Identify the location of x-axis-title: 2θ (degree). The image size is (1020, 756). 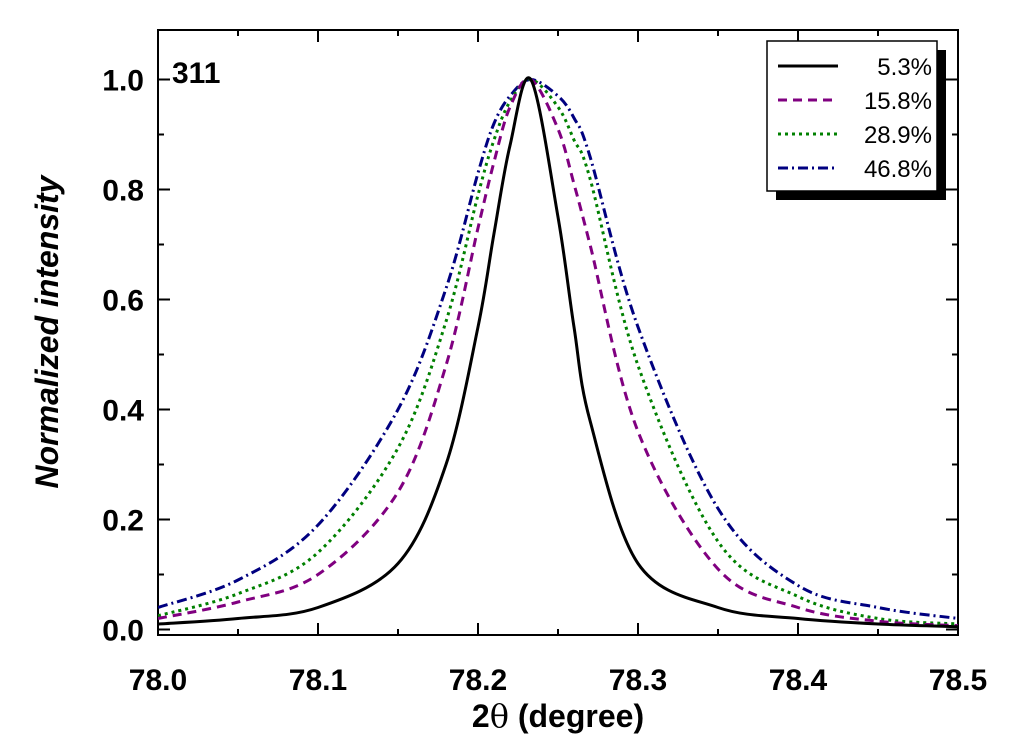
(558, 716).